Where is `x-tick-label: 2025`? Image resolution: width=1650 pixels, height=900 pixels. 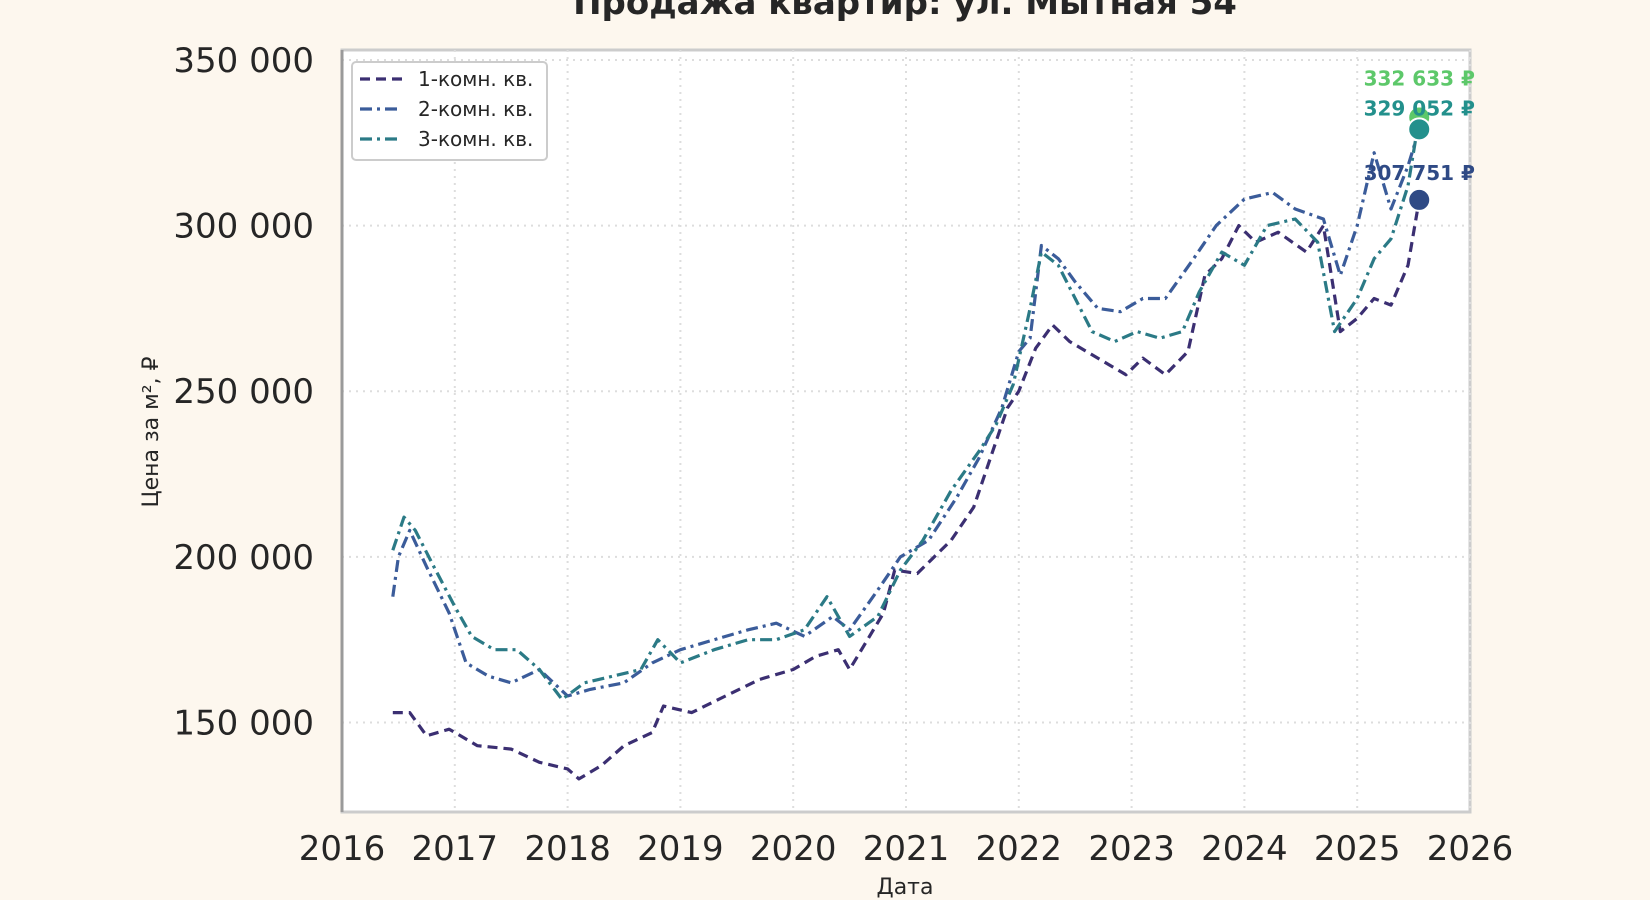 x-tick-label: 2025 is located at coordinates (1357, 849).